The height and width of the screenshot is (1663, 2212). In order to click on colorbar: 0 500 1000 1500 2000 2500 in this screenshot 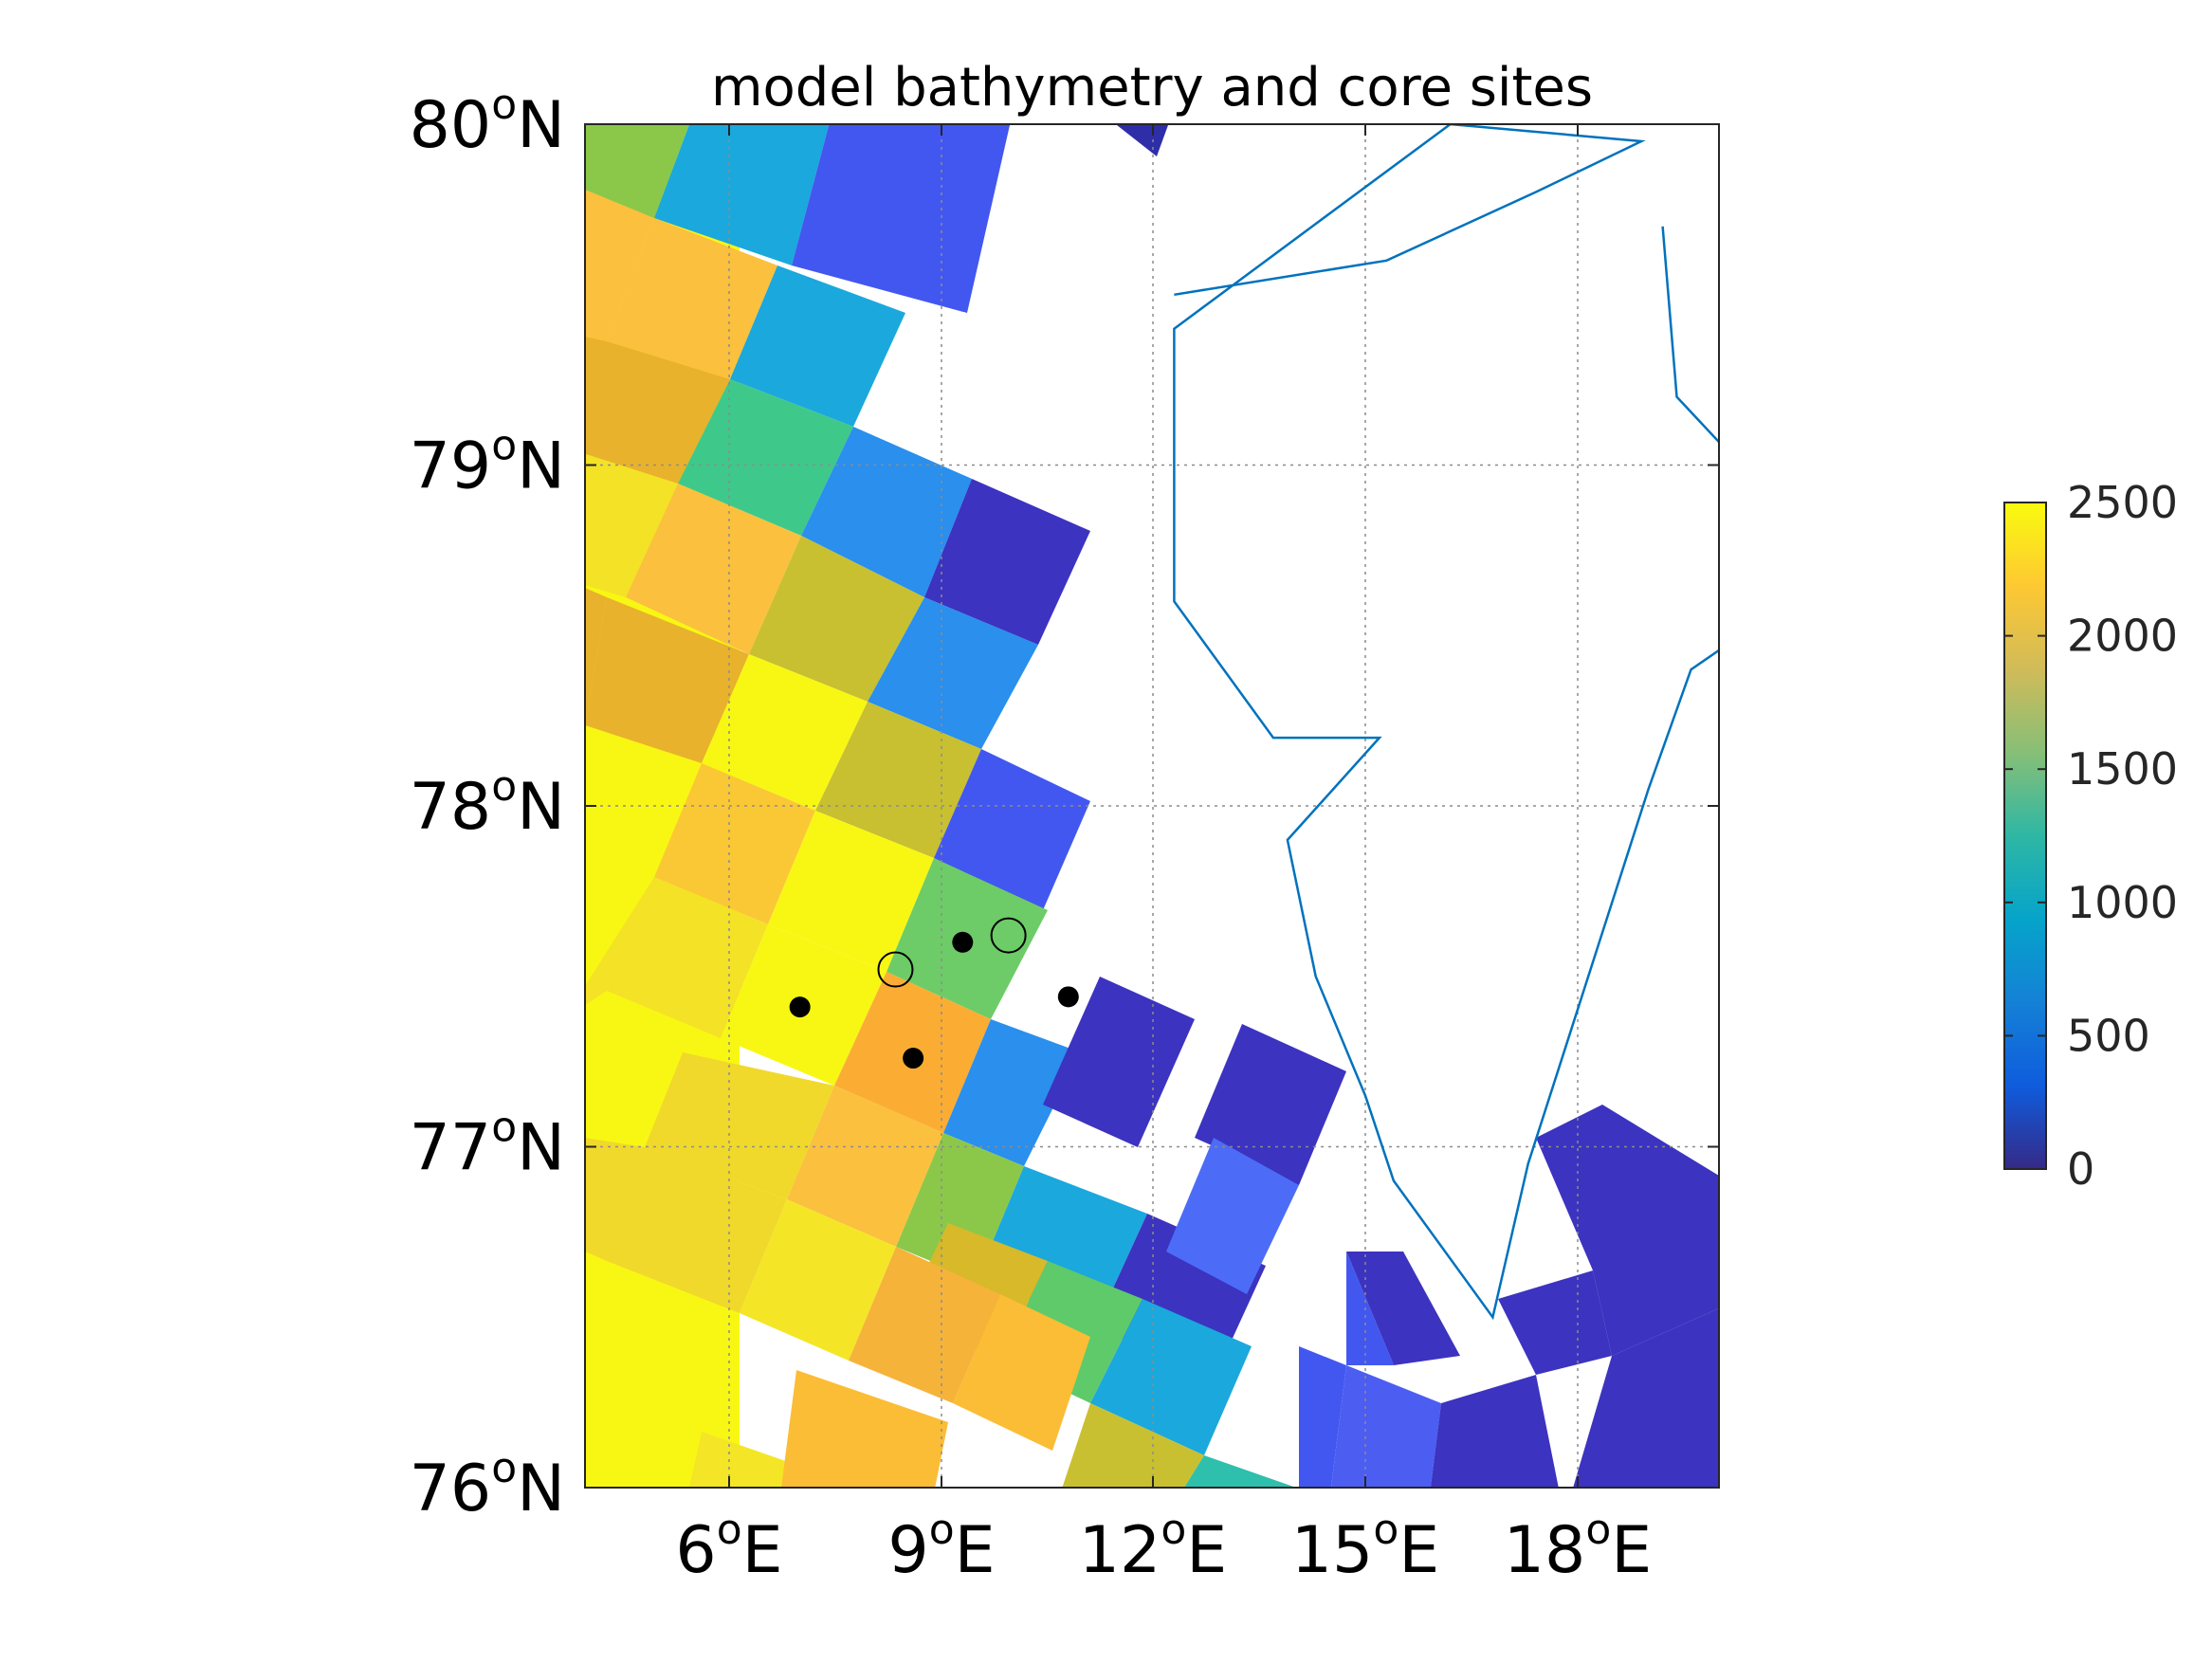, I will do `click(2090, 836)`.